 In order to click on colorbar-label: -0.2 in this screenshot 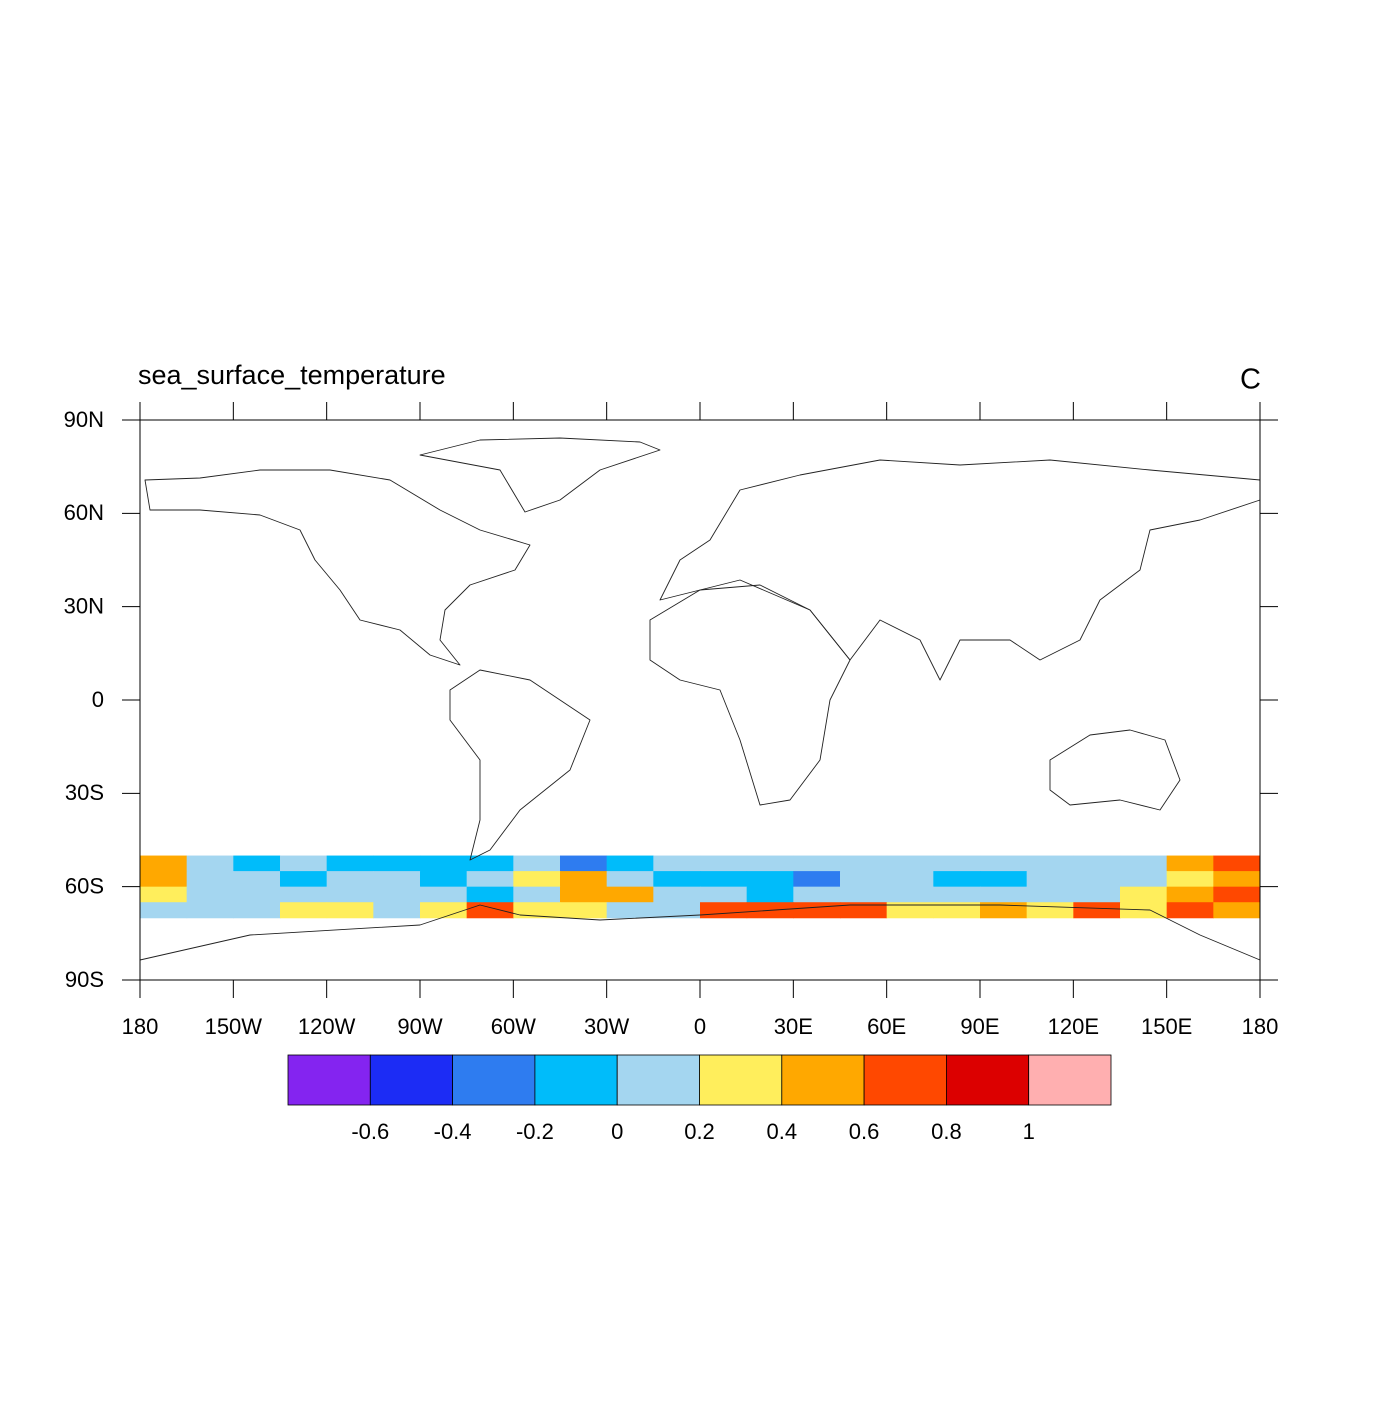, I will do `click(535, 1131)`.